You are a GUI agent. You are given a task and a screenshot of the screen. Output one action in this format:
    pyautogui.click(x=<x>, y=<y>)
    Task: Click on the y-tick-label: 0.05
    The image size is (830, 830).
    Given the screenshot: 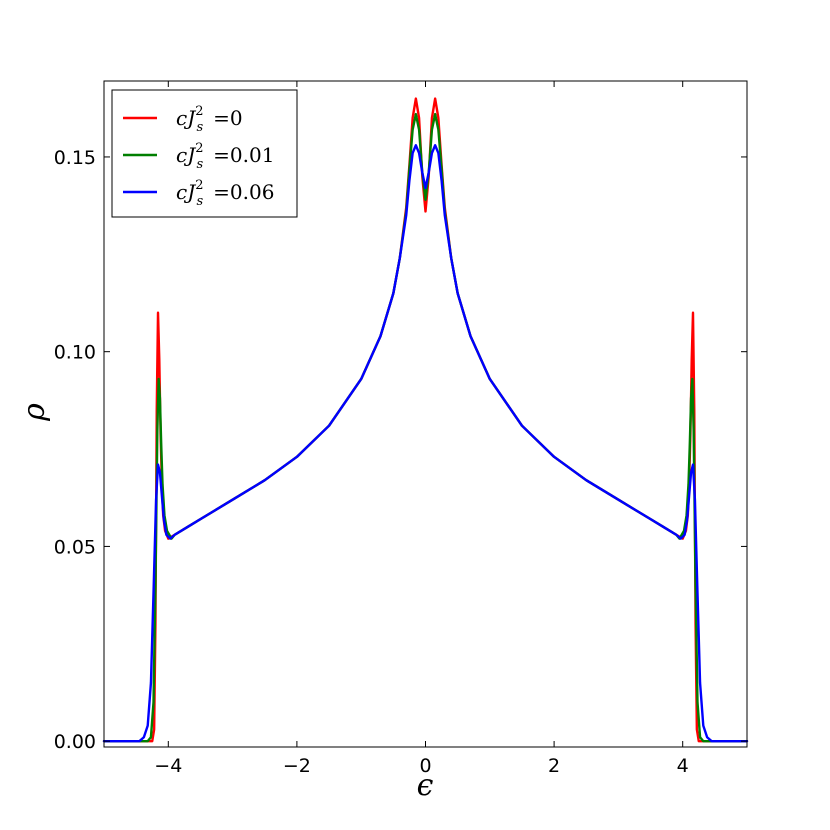 What is the action you would take?
    pyautogui.click(x=75, y=547)
    